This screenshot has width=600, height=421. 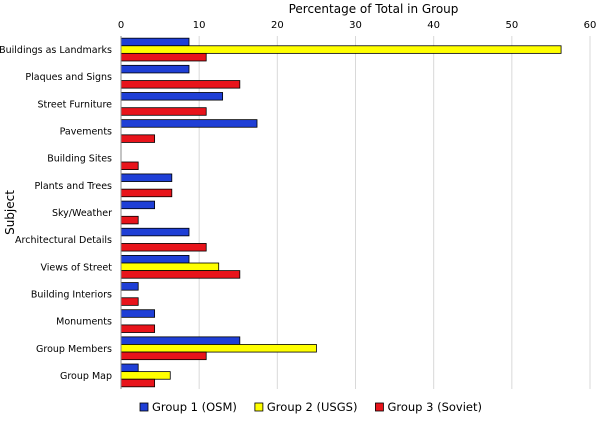 I want to click on x-tick-label: 20, so click(x=277, y=25).